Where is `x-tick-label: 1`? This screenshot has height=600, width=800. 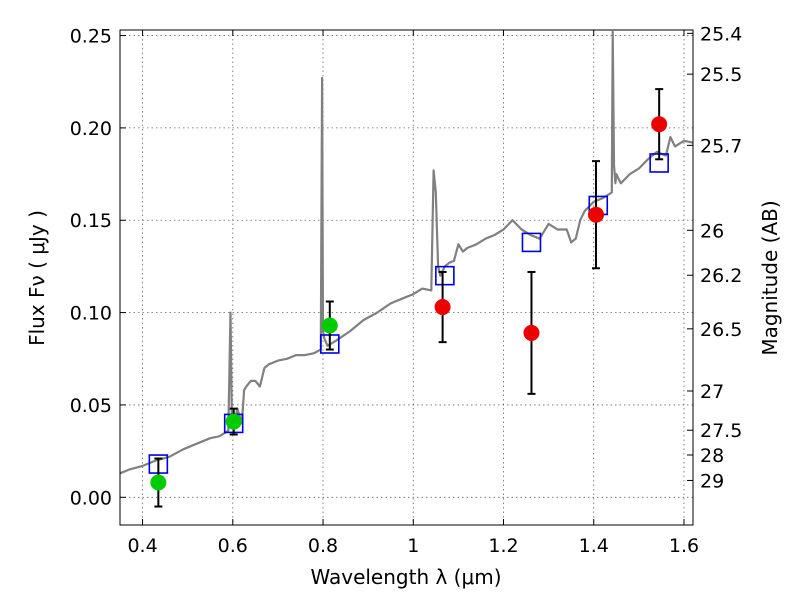
x-tick-label: 1 is located at coordinates (413, 546).